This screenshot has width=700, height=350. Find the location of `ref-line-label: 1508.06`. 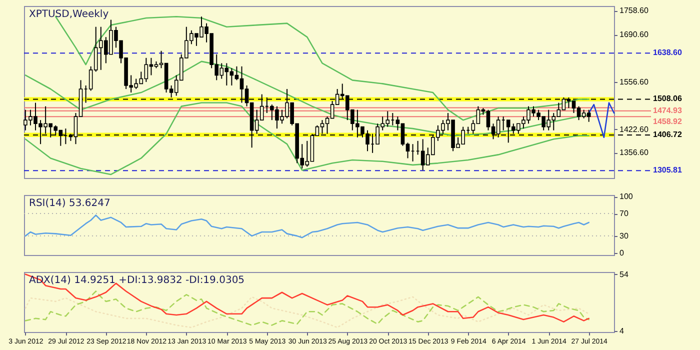

ref-line-label: 1508.06 is located at coordinates (667, 99).